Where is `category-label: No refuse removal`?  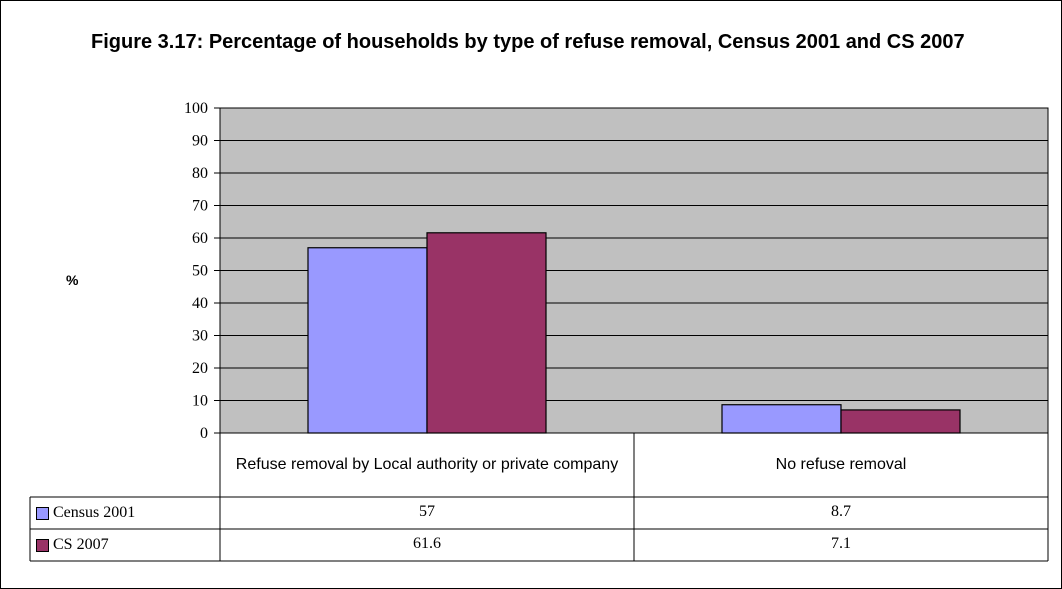
category-label: No refuse removal is located at coordinates (841, 464).